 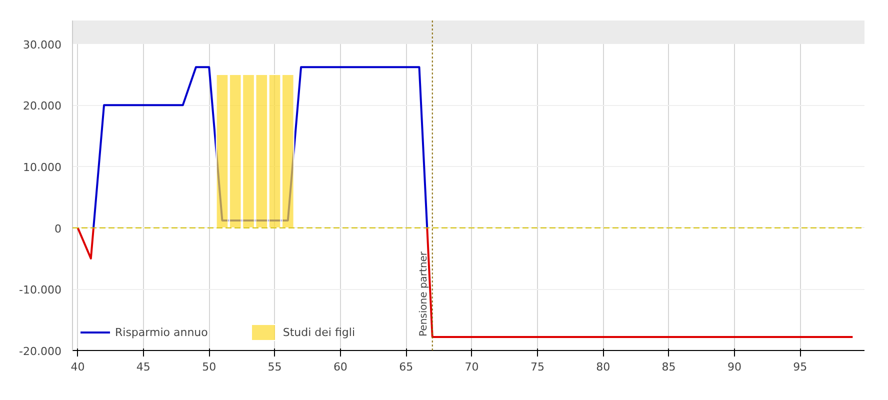 I want to click on x-tick-label: 75, so click(x=537, y=367).